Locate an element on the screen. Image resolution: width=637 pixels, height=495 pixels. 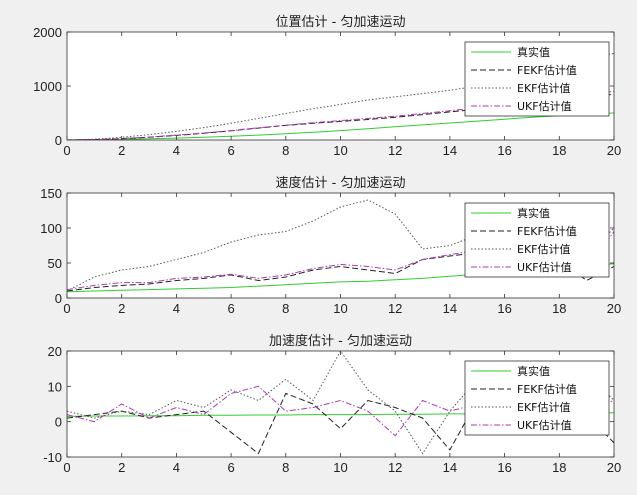
chart-title: 速度估计 - 匀加速运动 is located at coordinates (341, 183).